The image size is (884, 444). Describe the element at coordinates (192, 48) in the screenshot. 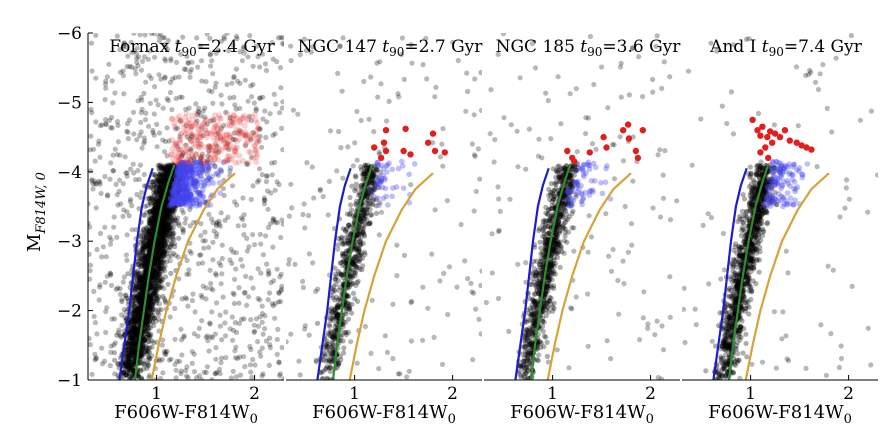

I see `panel-title: Fornax t90=2.4 Gyr` at that location.